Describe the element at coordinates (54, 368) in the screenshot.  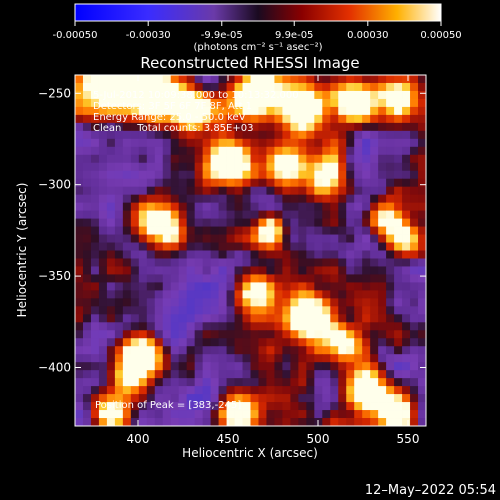
I see `y-tick-label: −400` at that location.